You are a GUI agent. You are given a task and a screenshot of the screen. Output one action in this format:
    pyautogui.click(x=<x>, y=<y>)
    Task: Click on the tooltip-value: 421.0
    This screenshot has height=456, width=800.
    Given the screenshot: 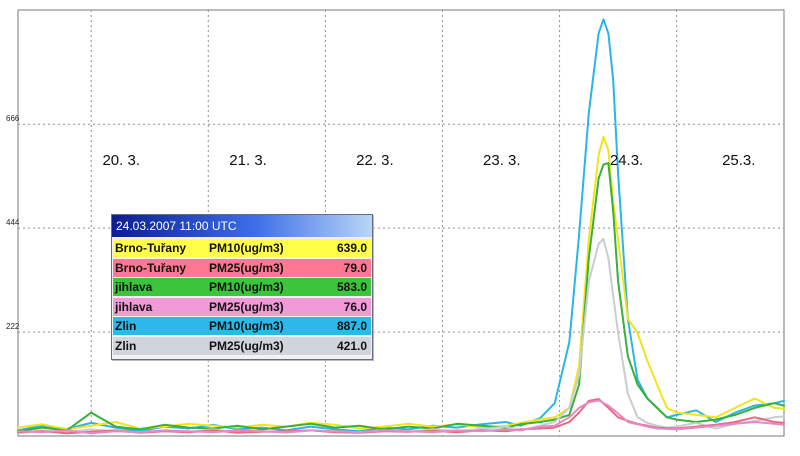 What is the action you would take?
    pyautogui.click(x=351, y=345)
    